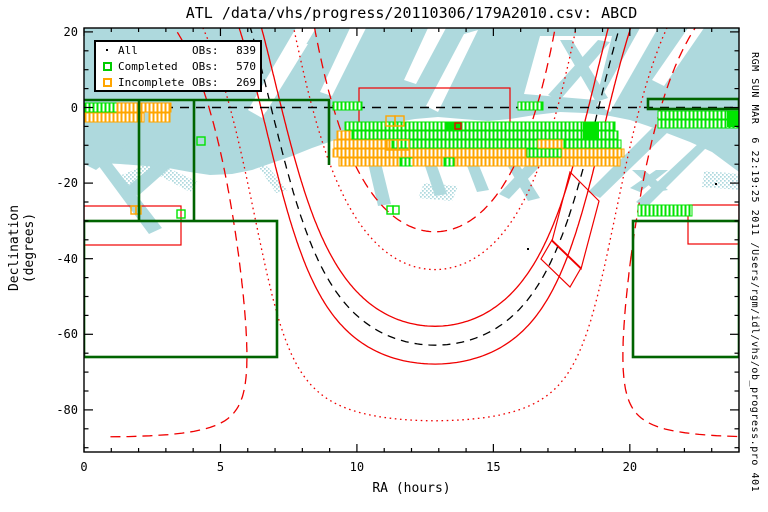  I want to click on legend-row-completed: Completed OBs: 570, so click(178, 66).